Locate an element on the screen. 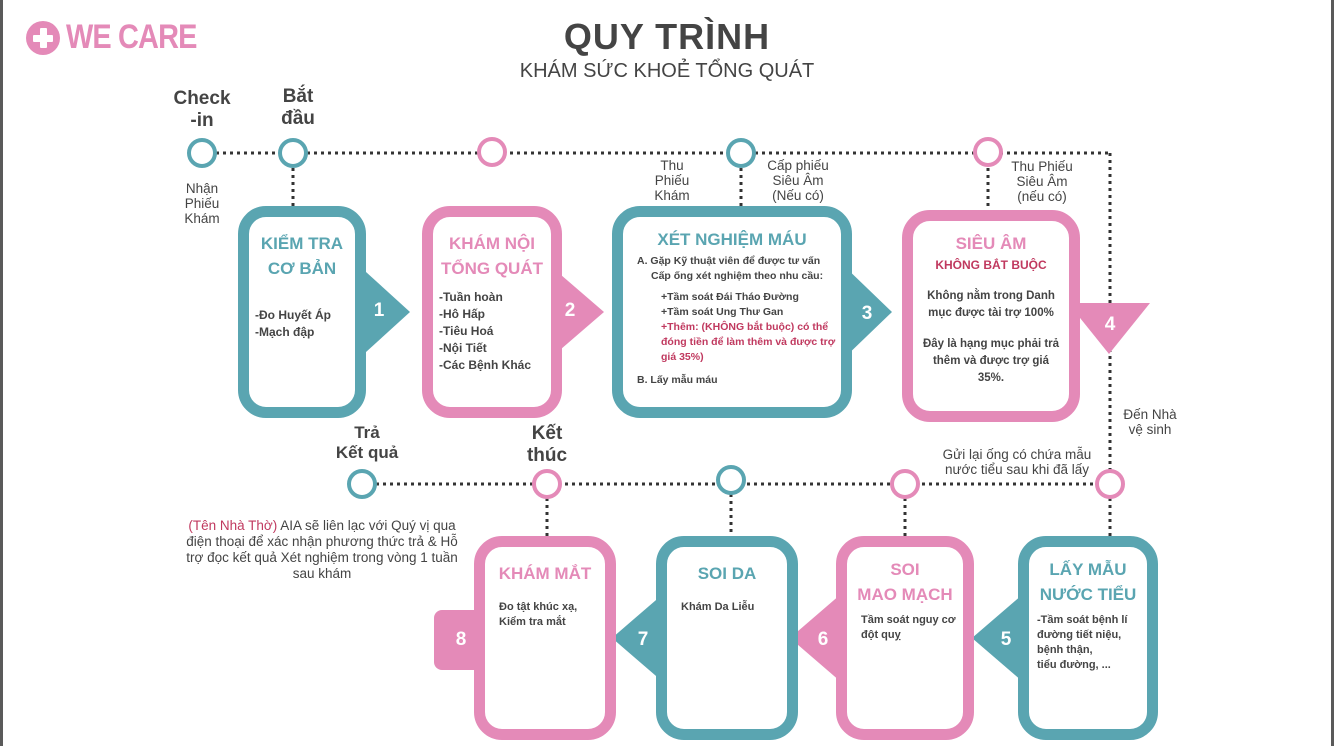  step-1-pointer is located at coordinates (382, 312).